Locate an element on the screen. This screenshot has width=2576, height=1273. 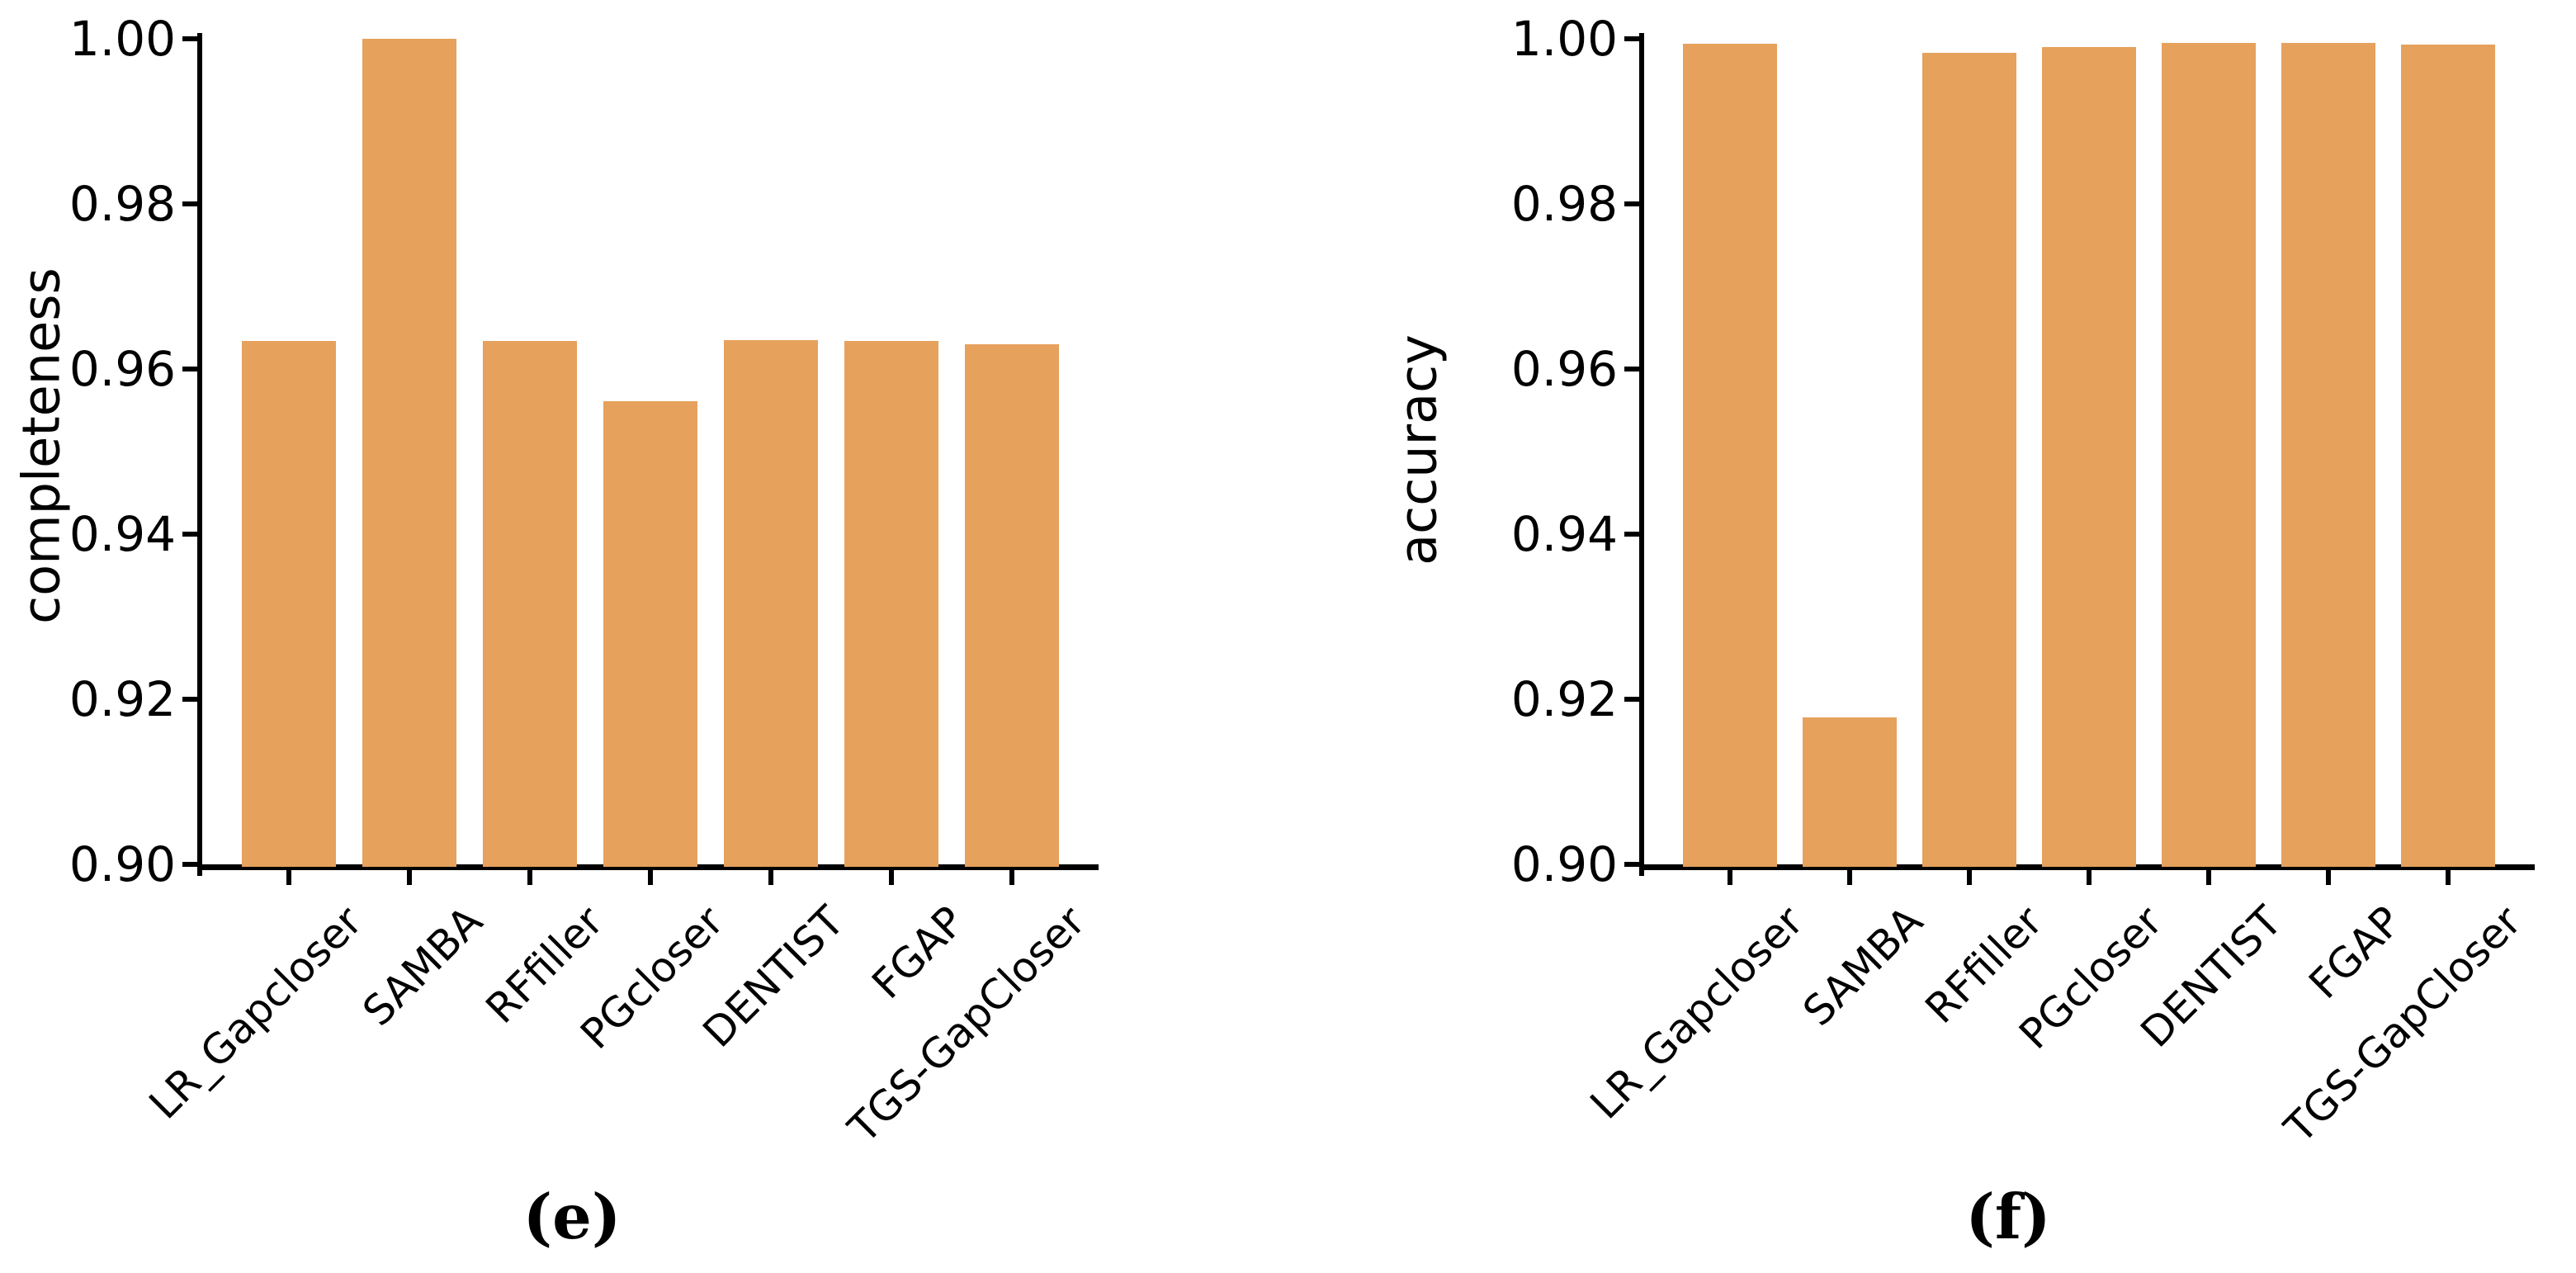
x-axis-spine-f is located at coordinates (2087, 867).